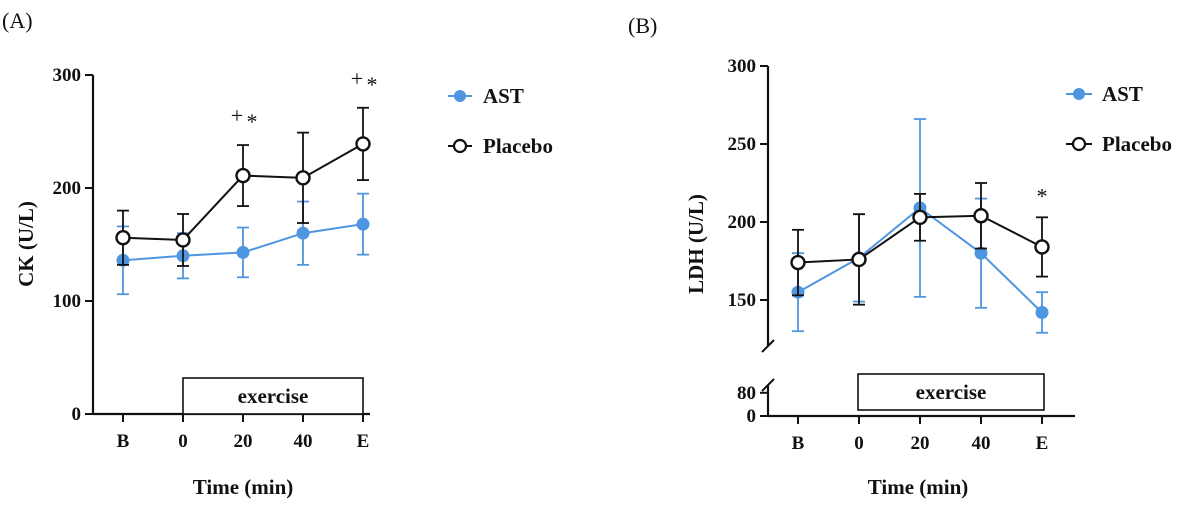 The width and height of the screenshot is (1200, 509). What do you see at coordinates (742, 144) in the screenshot?
I see `panel-b-y-tick-label: 250` at bounding box center [742, 144].